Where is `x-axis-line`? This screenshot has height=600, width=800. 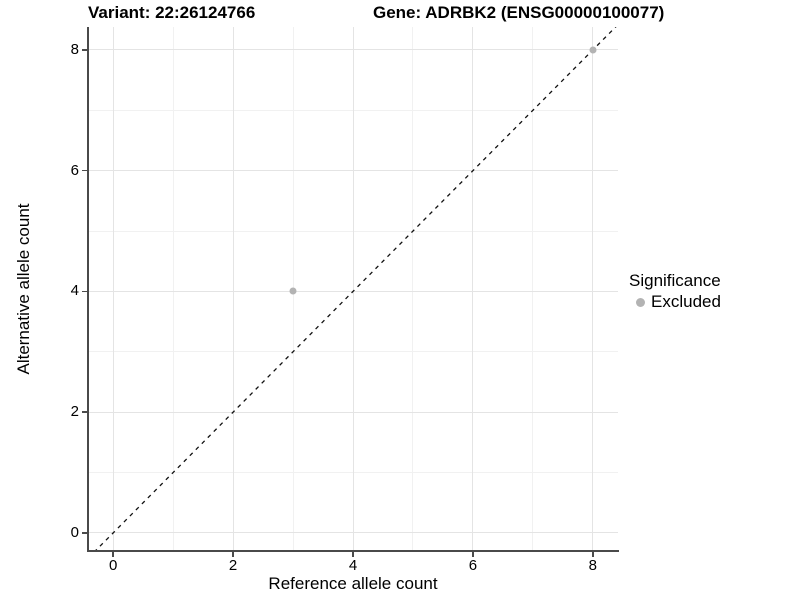
x-axis-line is located at coordinates (353, 551).